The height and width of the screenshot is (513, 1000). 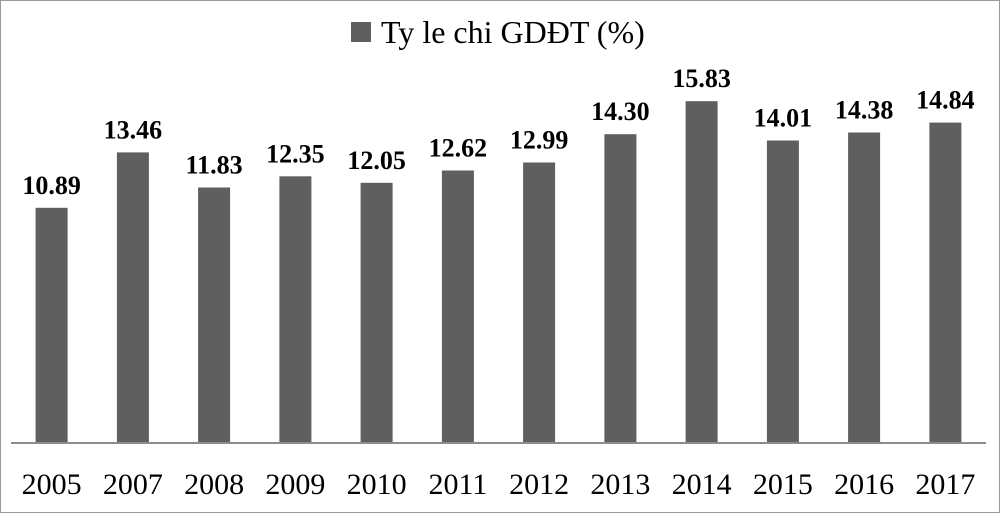 I want to click on value-label-2014: 15.83, so click(x=701, y=78).